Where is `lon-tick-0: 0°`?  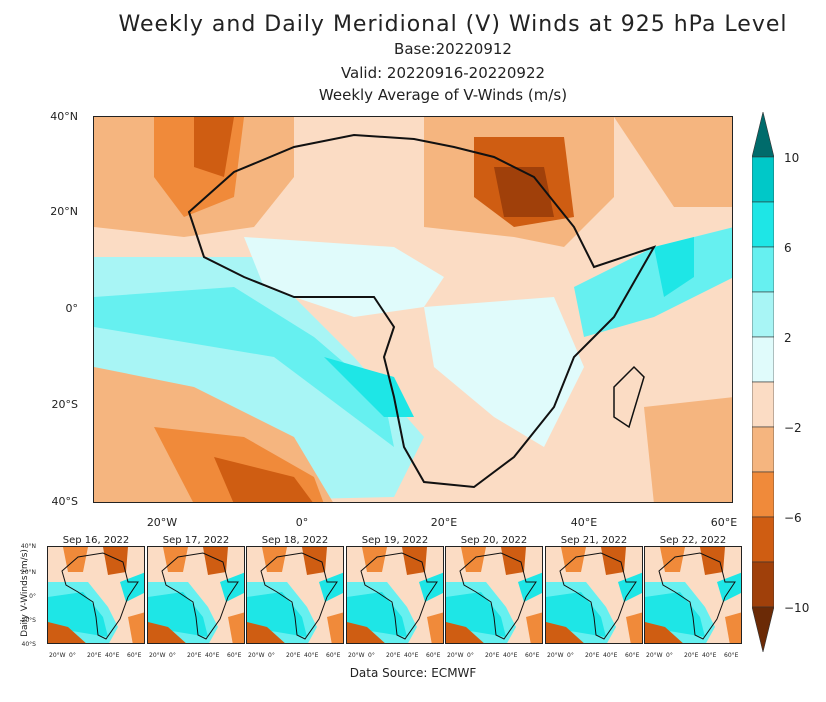 lon-tick-0: 0° is located at coordinates (302, 522).